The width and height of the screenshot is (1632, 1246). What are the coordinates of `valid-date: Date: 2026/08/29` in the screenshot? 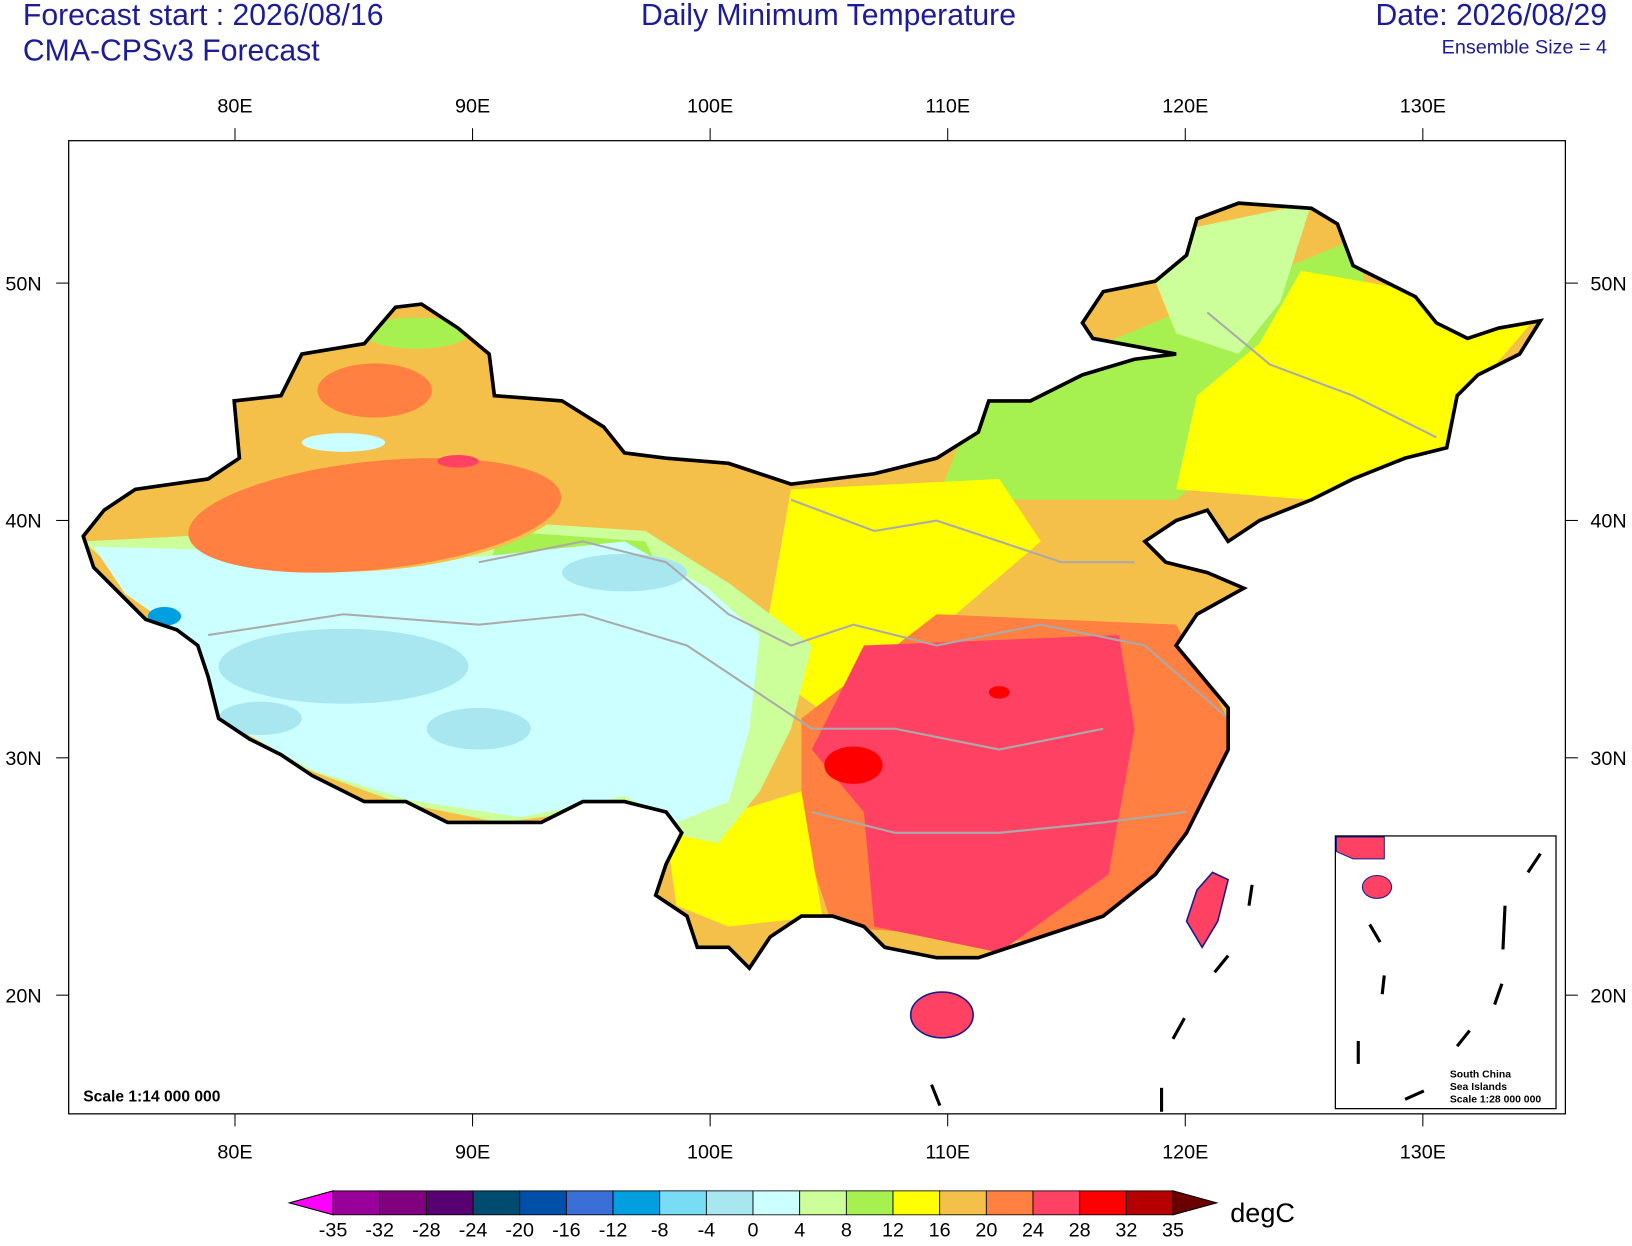 It's located at (1492, 16).